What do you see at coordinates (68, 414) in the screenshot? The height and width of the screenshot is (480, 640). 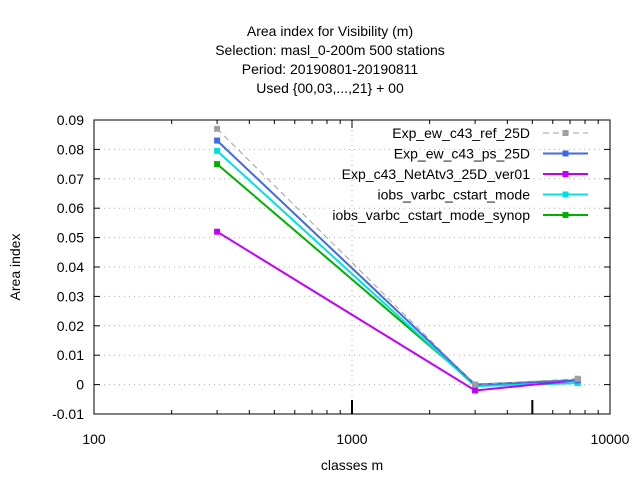 I see `y-tick-label: -0.01` at bounding box center [68, 414].